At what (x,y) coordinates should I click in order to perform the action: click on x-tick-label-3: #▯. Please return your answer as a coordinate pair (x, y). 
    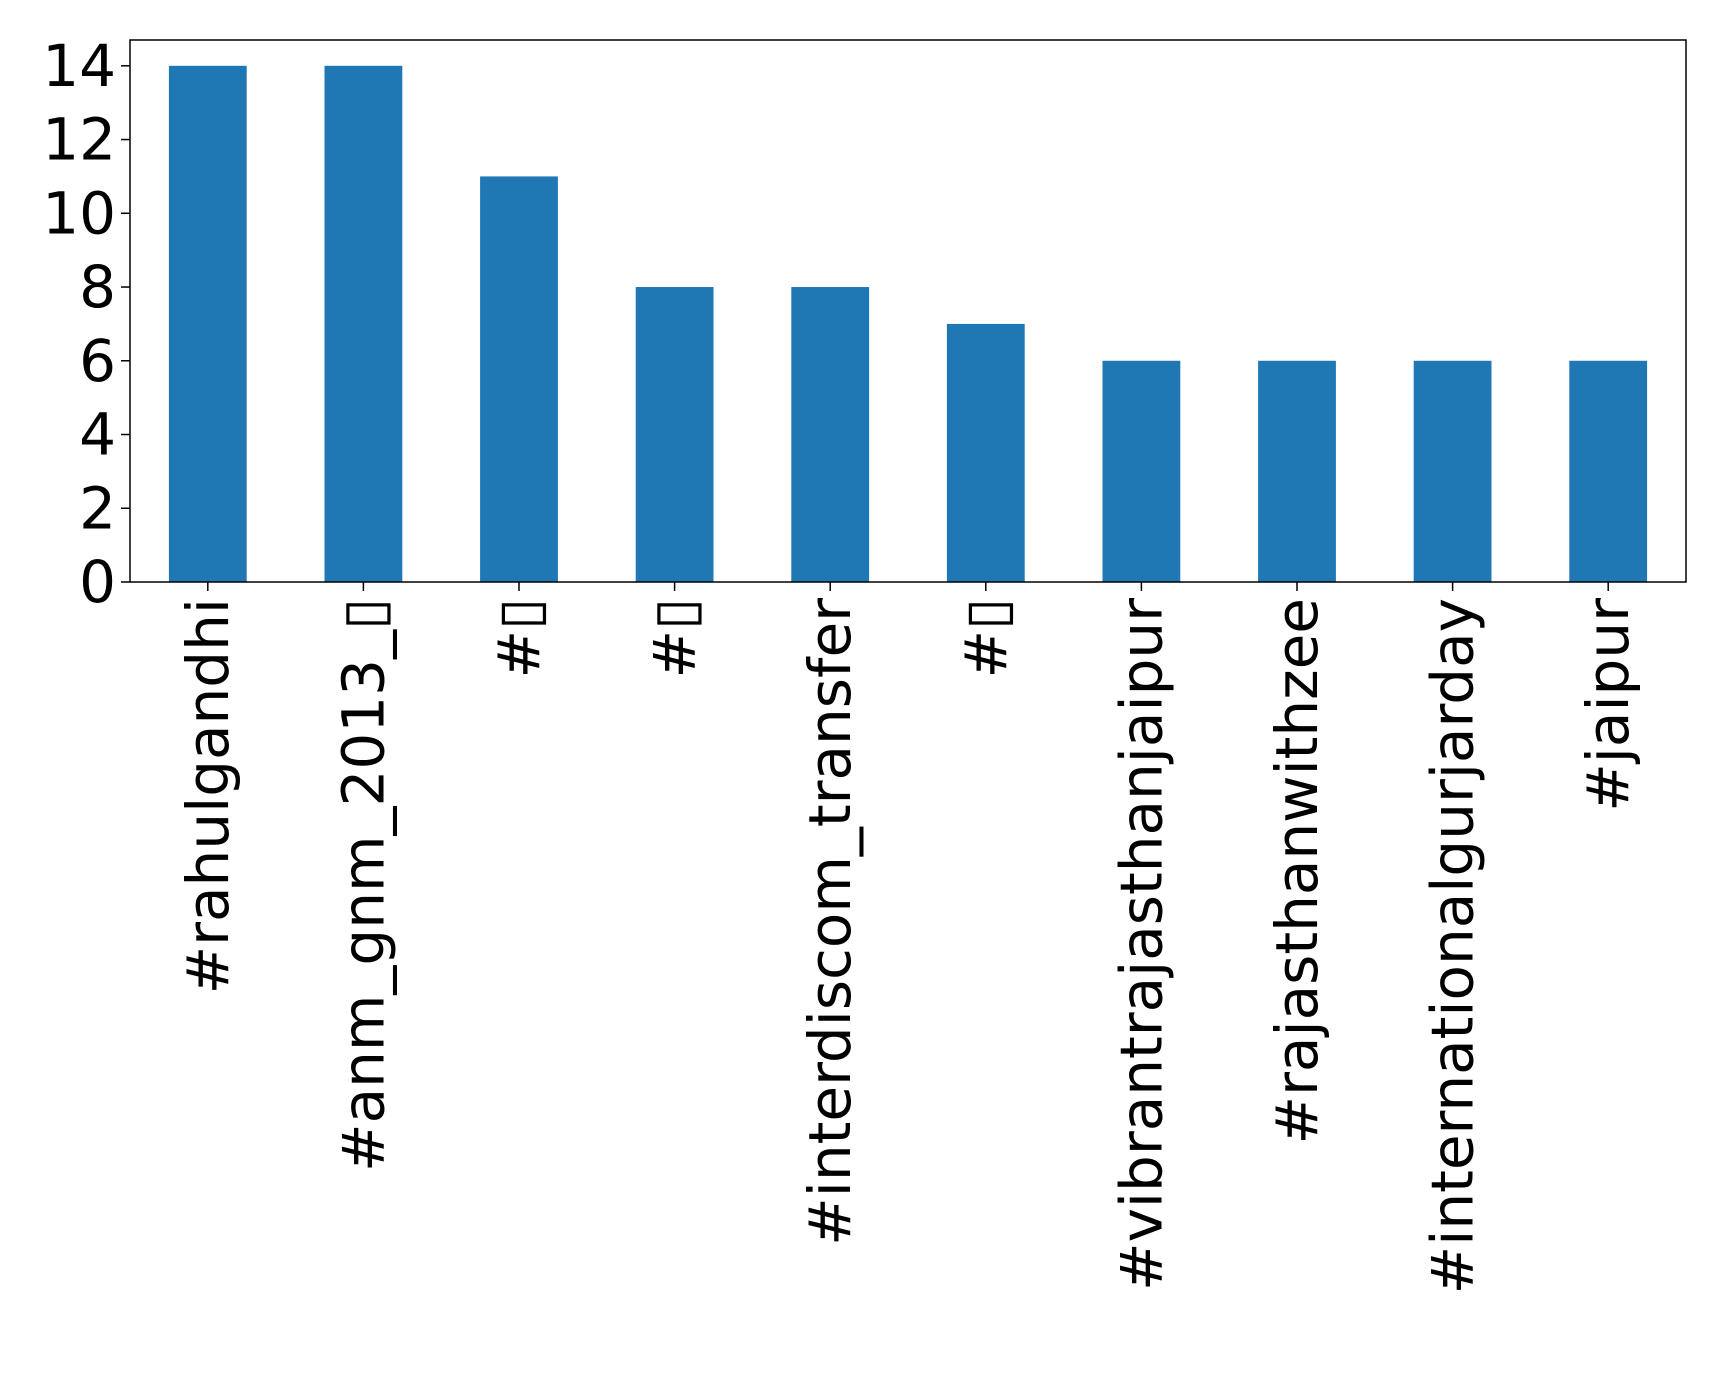
    Looking at the image, I should click on (675, 638).